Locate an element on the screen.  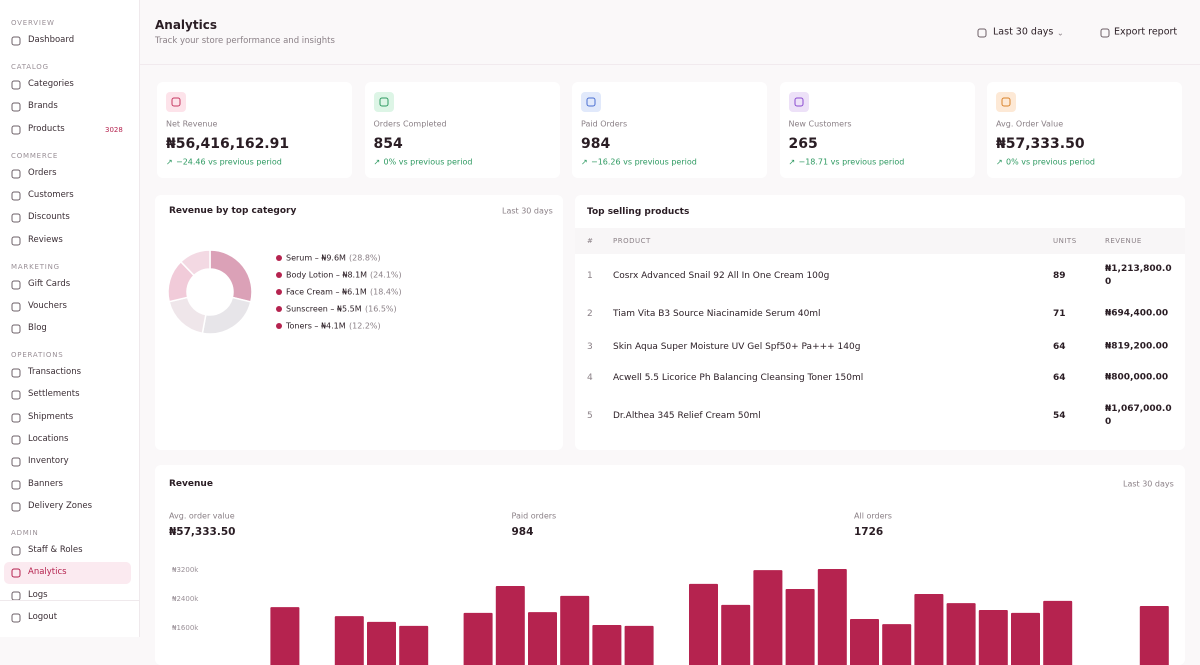
nav-item: Vouchers is located at coordinates (47, 305).